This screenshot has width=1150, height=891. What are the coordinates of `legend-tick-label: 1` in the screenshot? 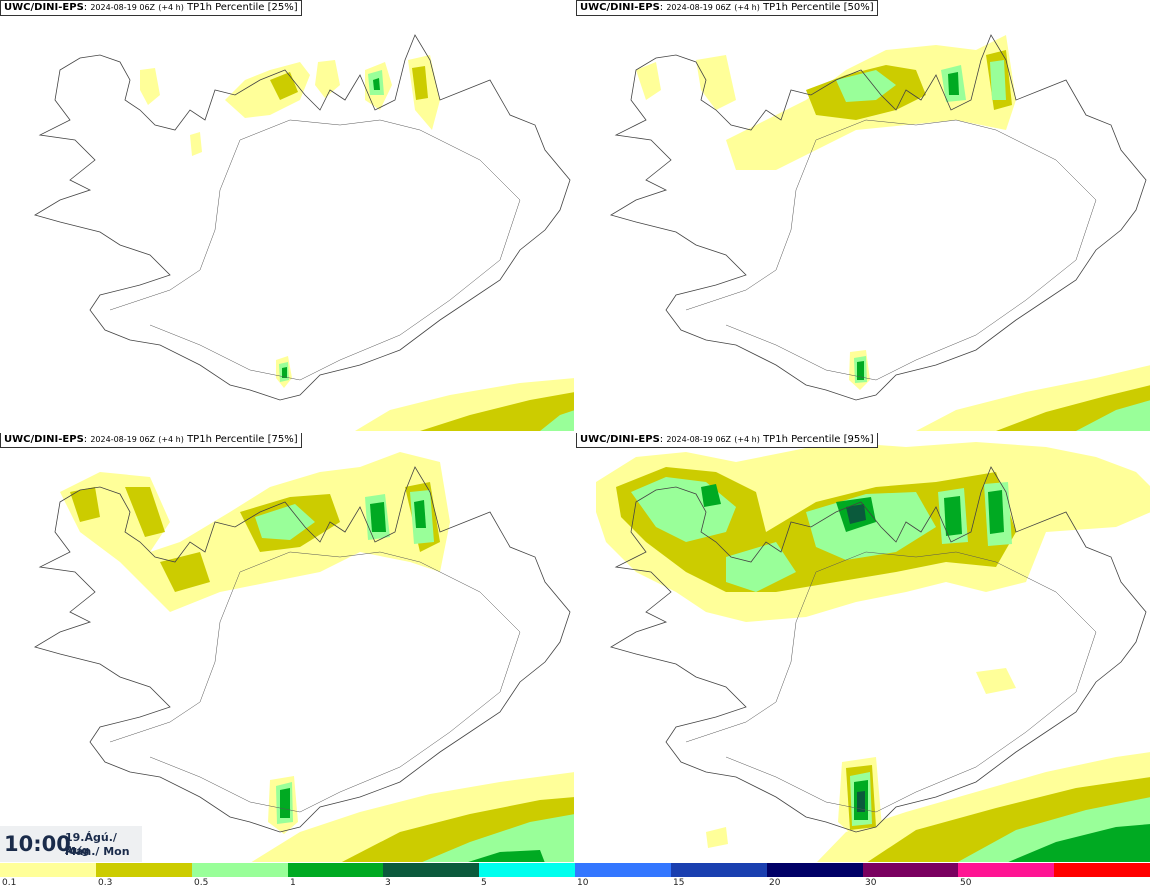 It's located at (293, 883).